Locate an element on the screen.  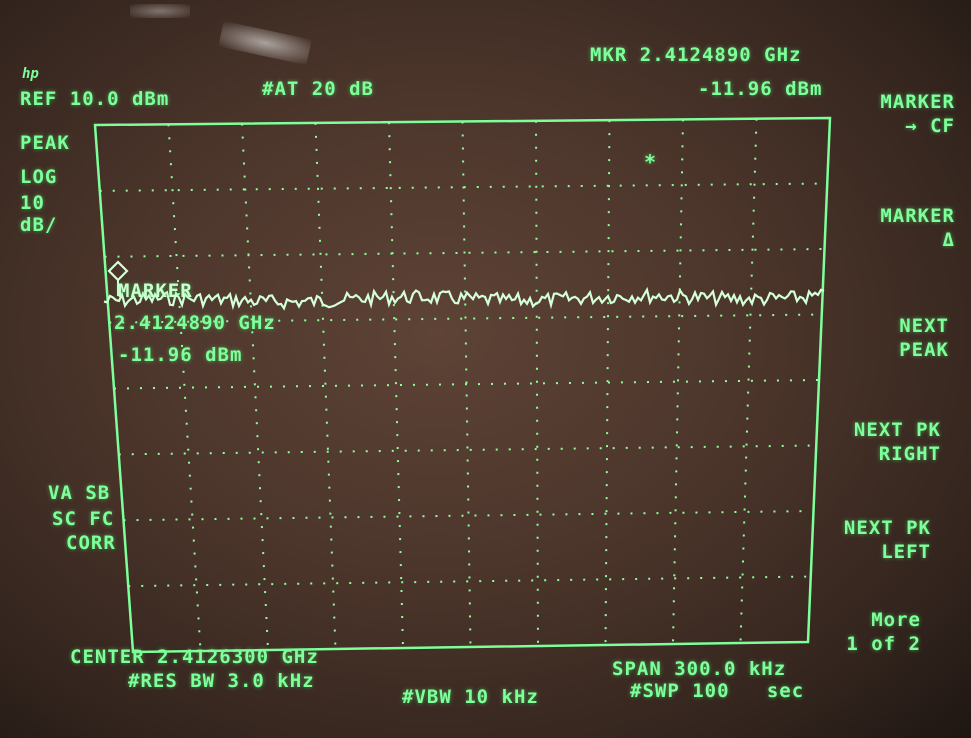
softkey-next-peak: NEXT PEAK is located at coordinates (924, 338).